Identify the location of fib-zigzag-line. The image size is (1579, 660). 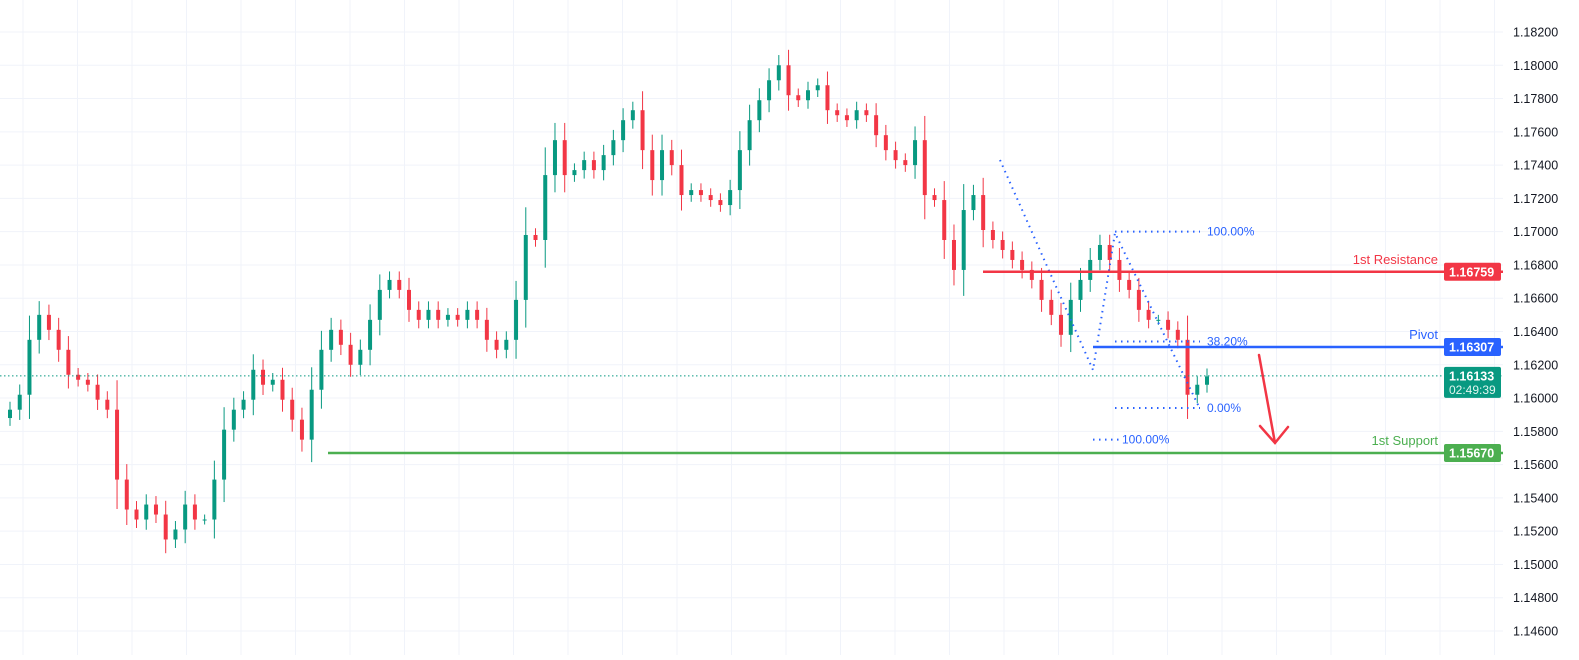
(1100, 284).